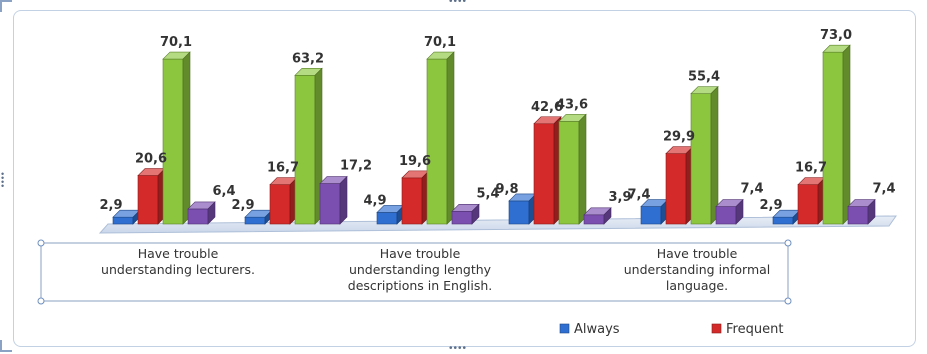 Image resolution: width=927 pixels, height=354 pixels. I want to click on data-label: 43,6, so click(572, 104).